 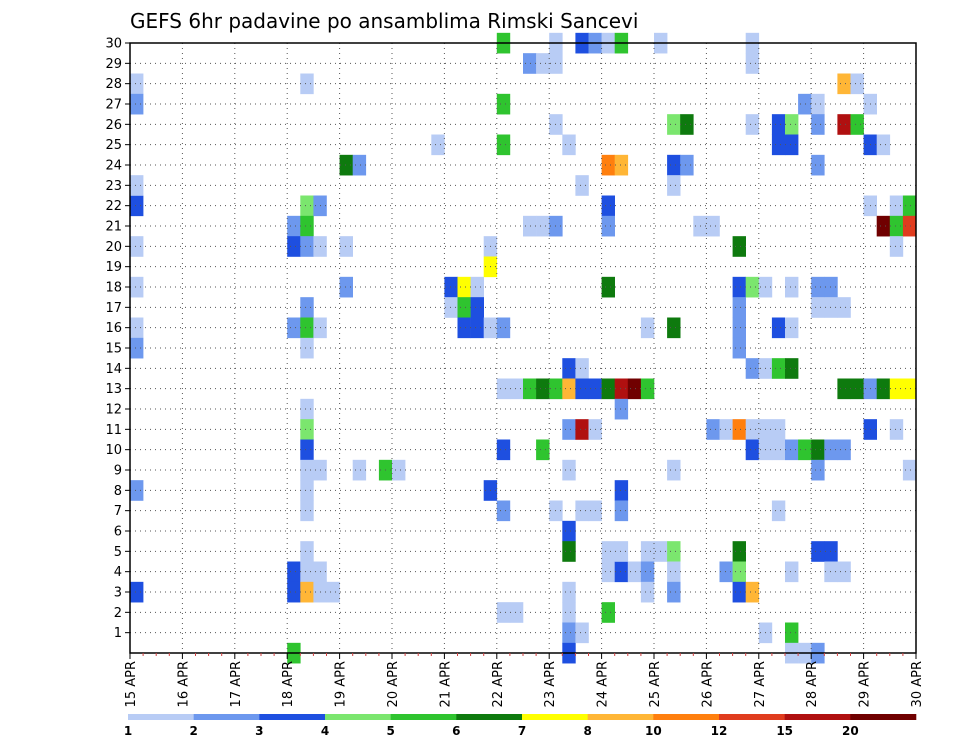 What do you see at coordinates (325, 731) in the screenshot?
I see `colorbar-label: 4` at bounding box center [325, 731].